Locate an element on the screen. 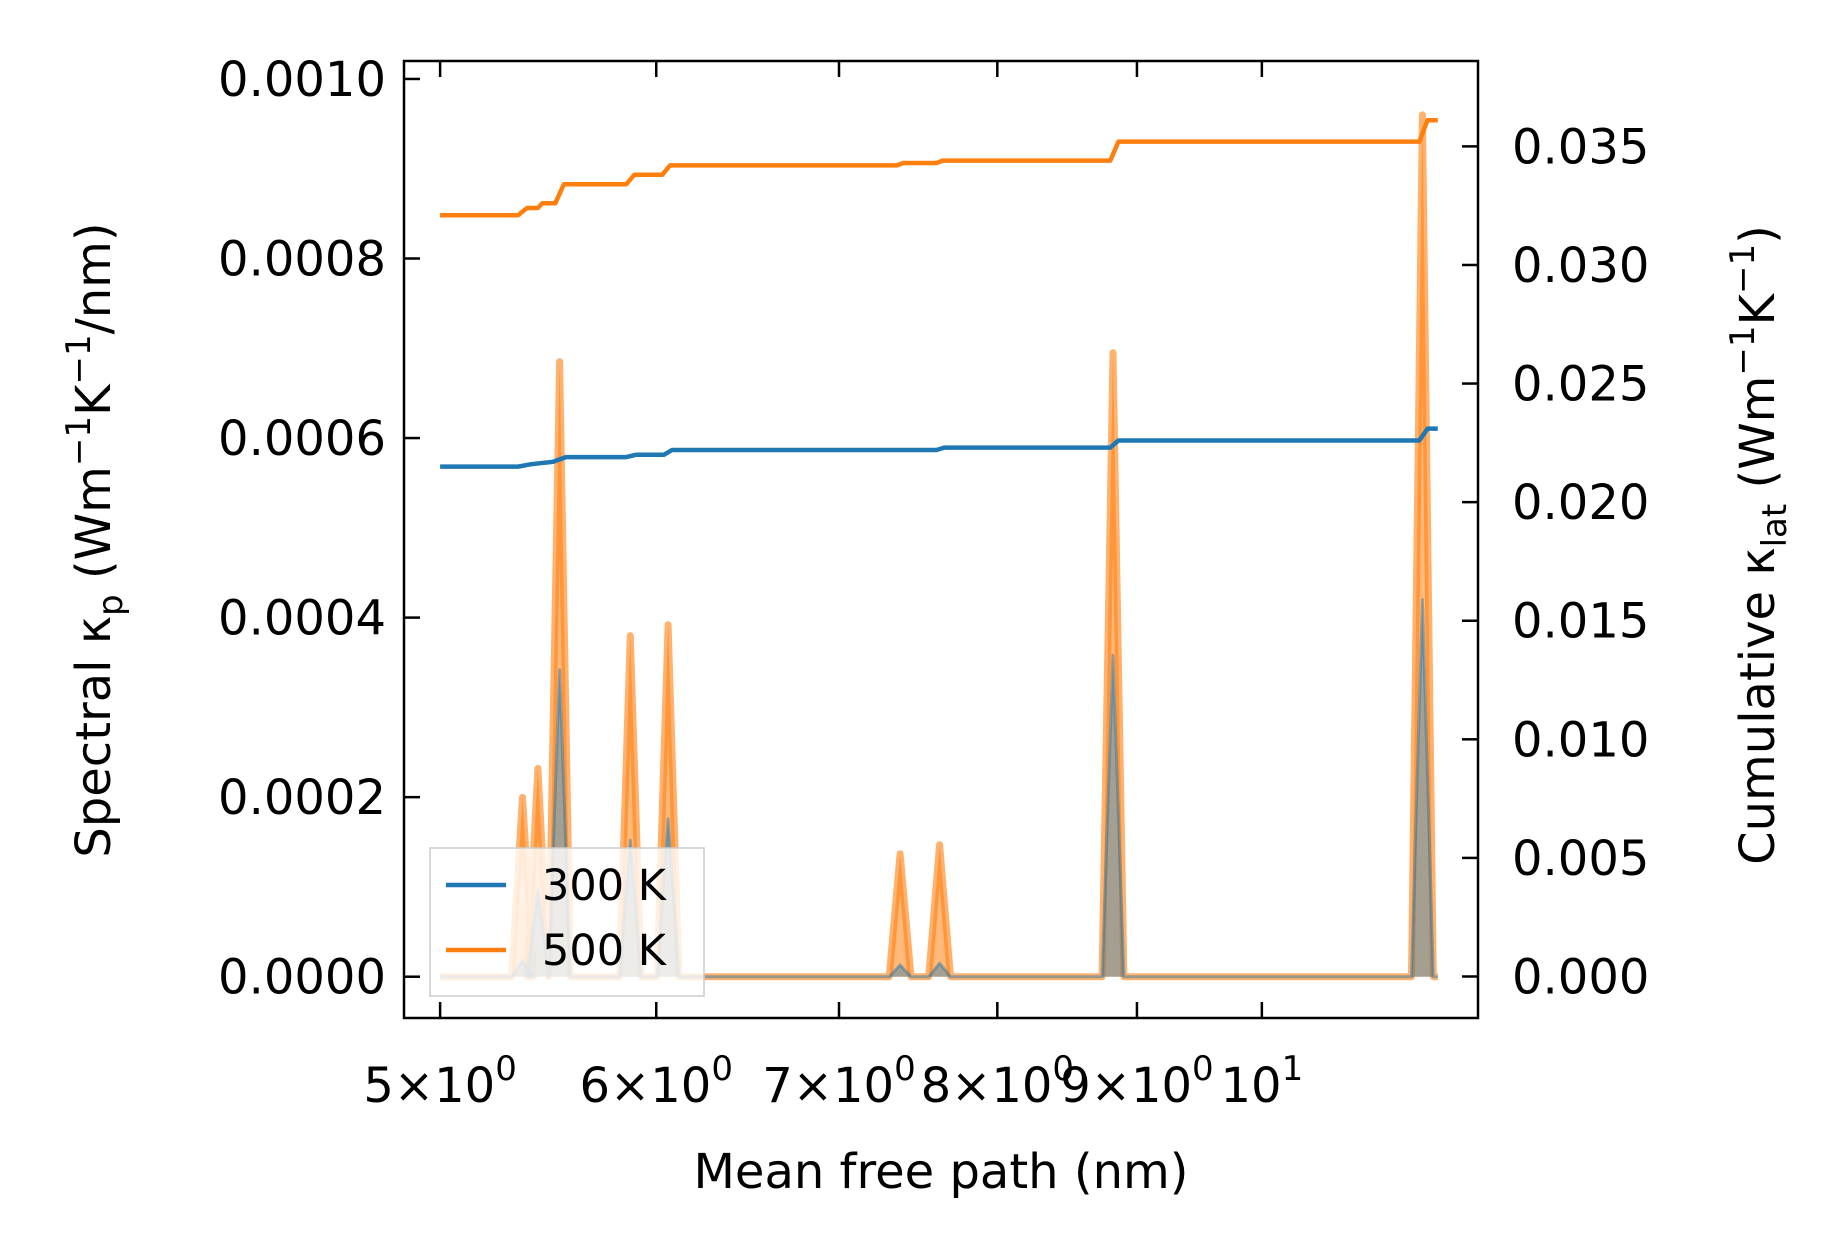  right-axis-tick-label: 0.030 is located at coordinates (1580, 266).